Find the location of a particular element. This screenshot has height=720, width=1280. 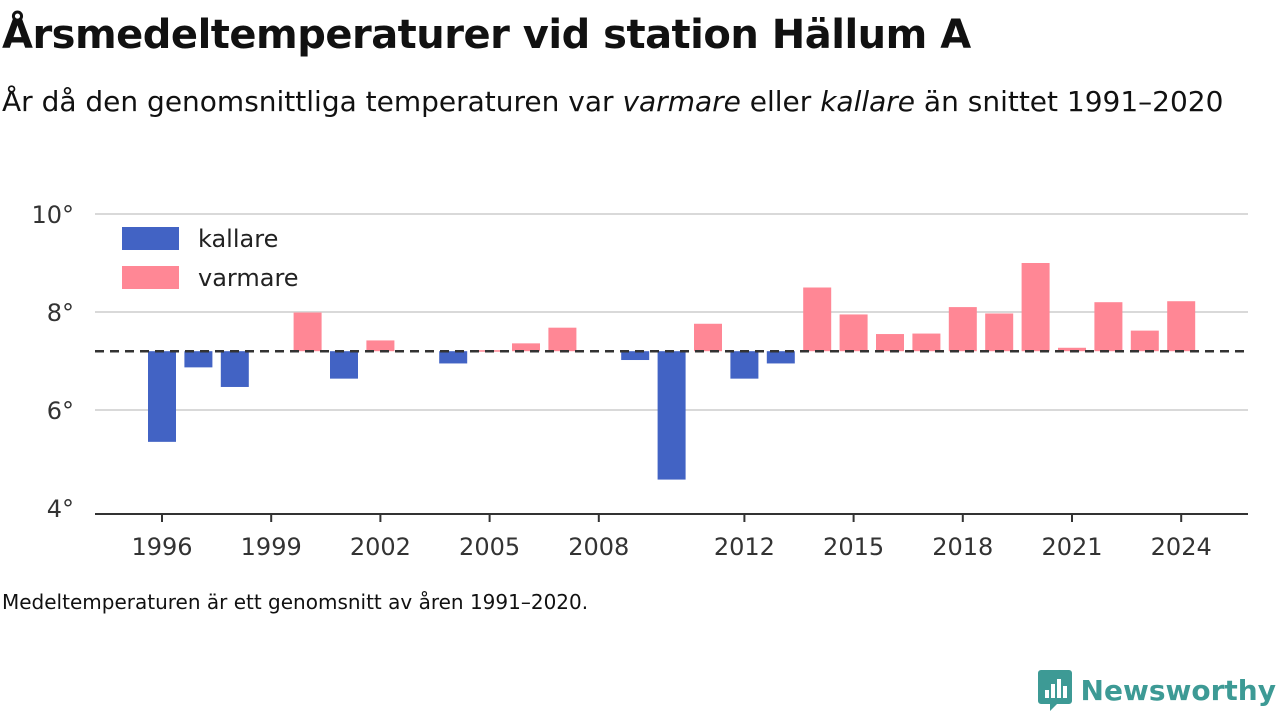

x-tick-label: 2018 is located at coordinates (962, 547).